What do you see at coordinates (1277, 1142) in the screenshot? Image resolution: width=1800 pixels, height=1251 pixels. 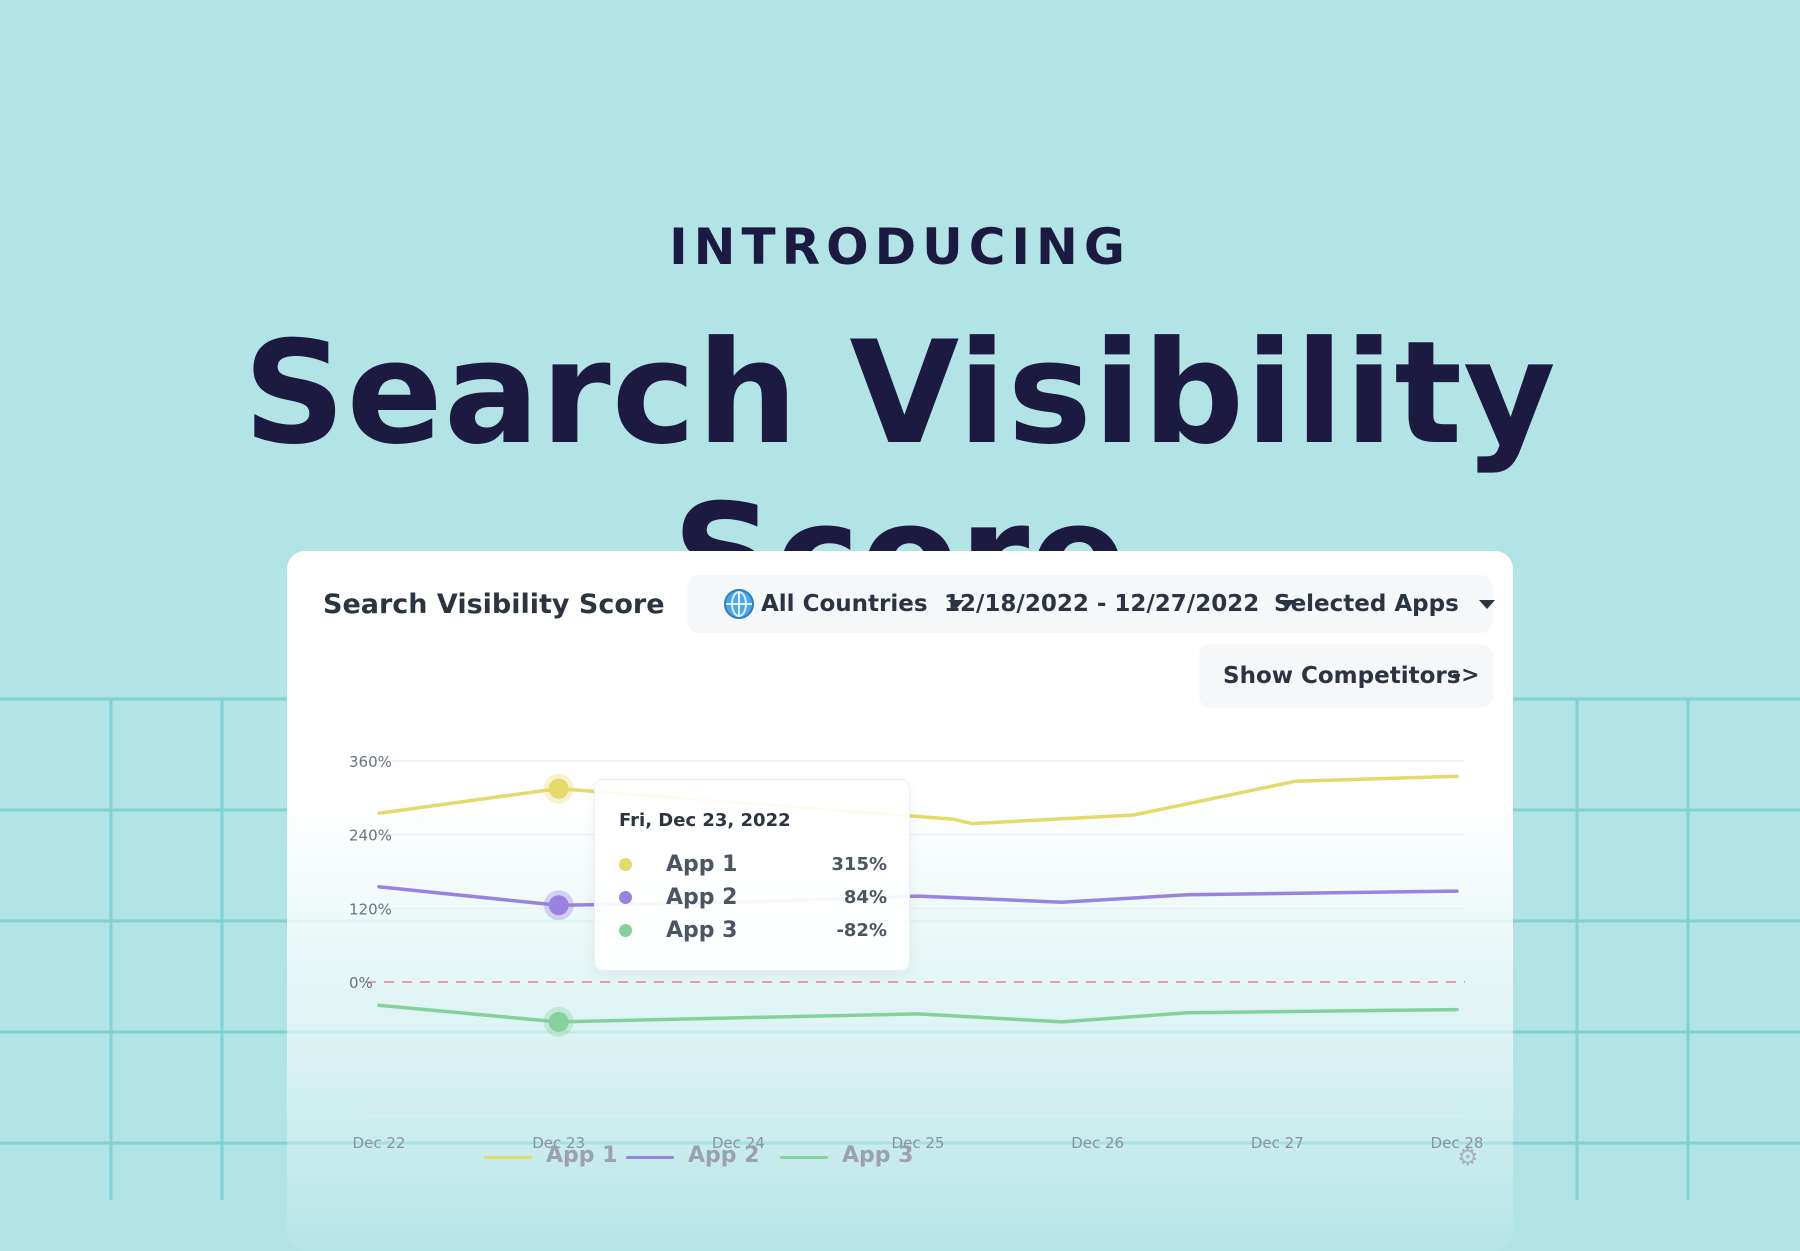 I see `x-tick-label: Dec 27` at bounding box center [1277, 1142].